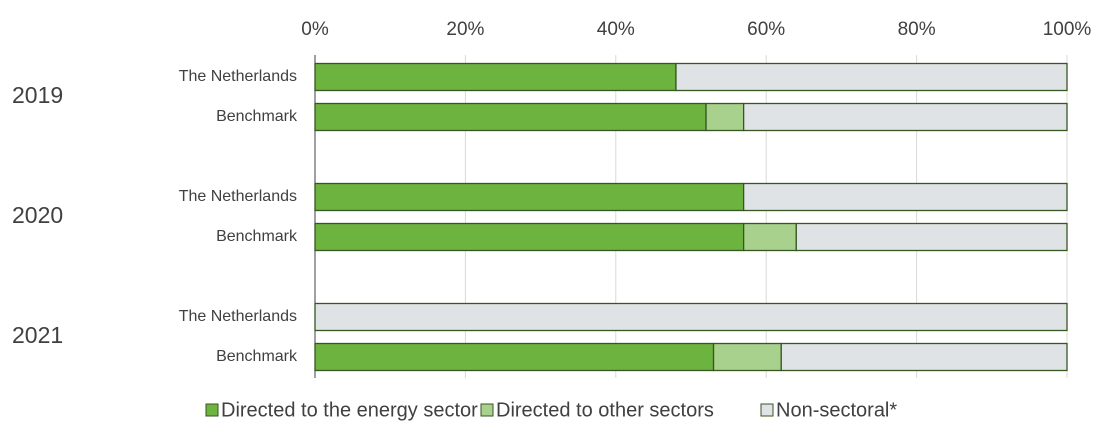 The image size is (1100, 424). What do you see at coordinates (37, 335) in the screenshot?
I see `group-label: 2021` at bounding box center [37, 335].